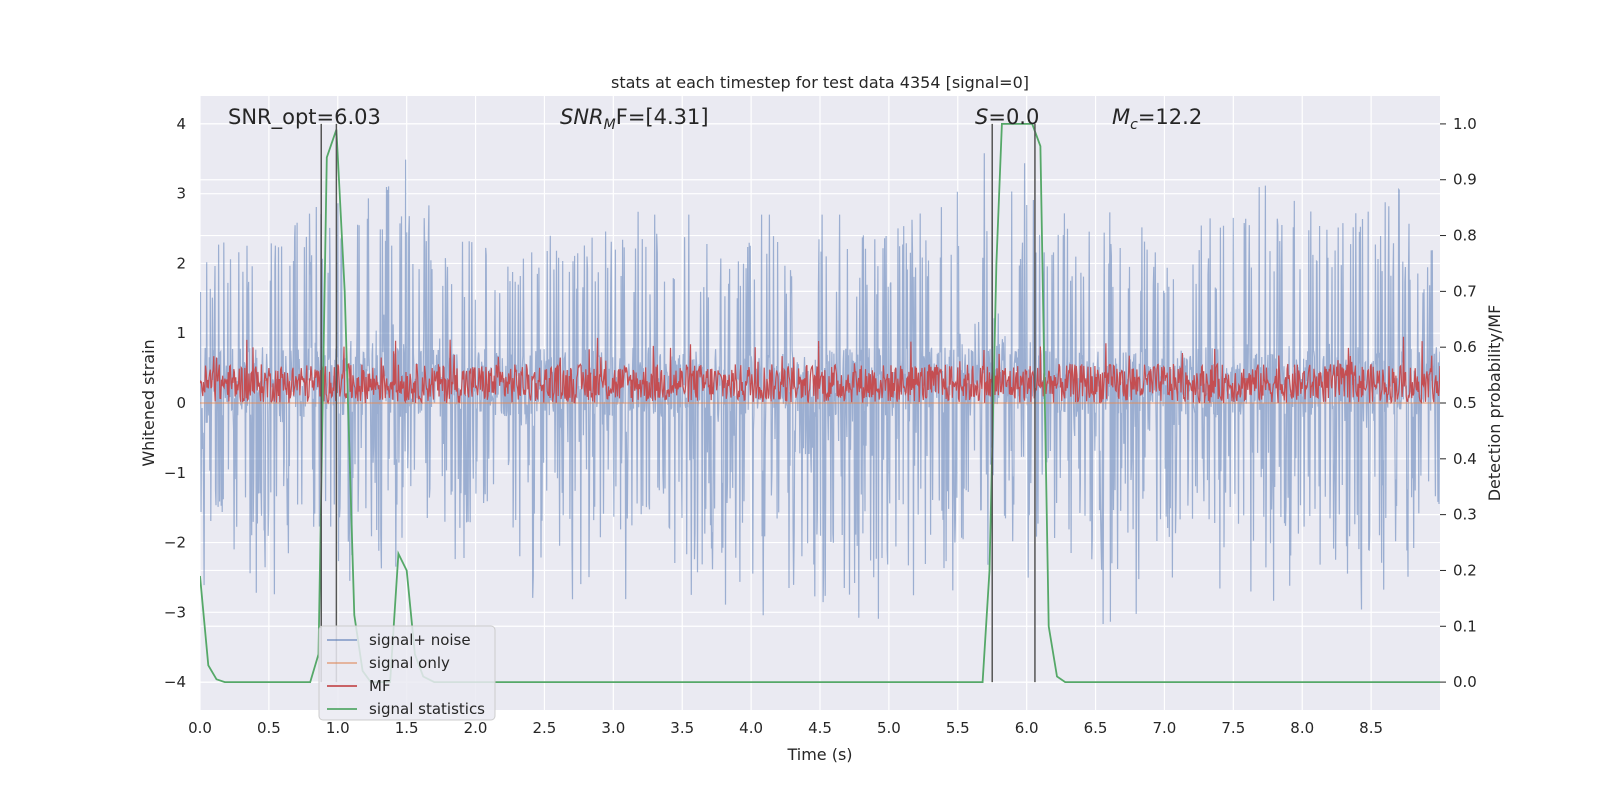 Image resolution: width=1600 pixels, height=800 pixels. What do you see at coordinates (1013, 117) in the screenshot?
I see `s-value: =0.0` at bounding box center [1013, 117].